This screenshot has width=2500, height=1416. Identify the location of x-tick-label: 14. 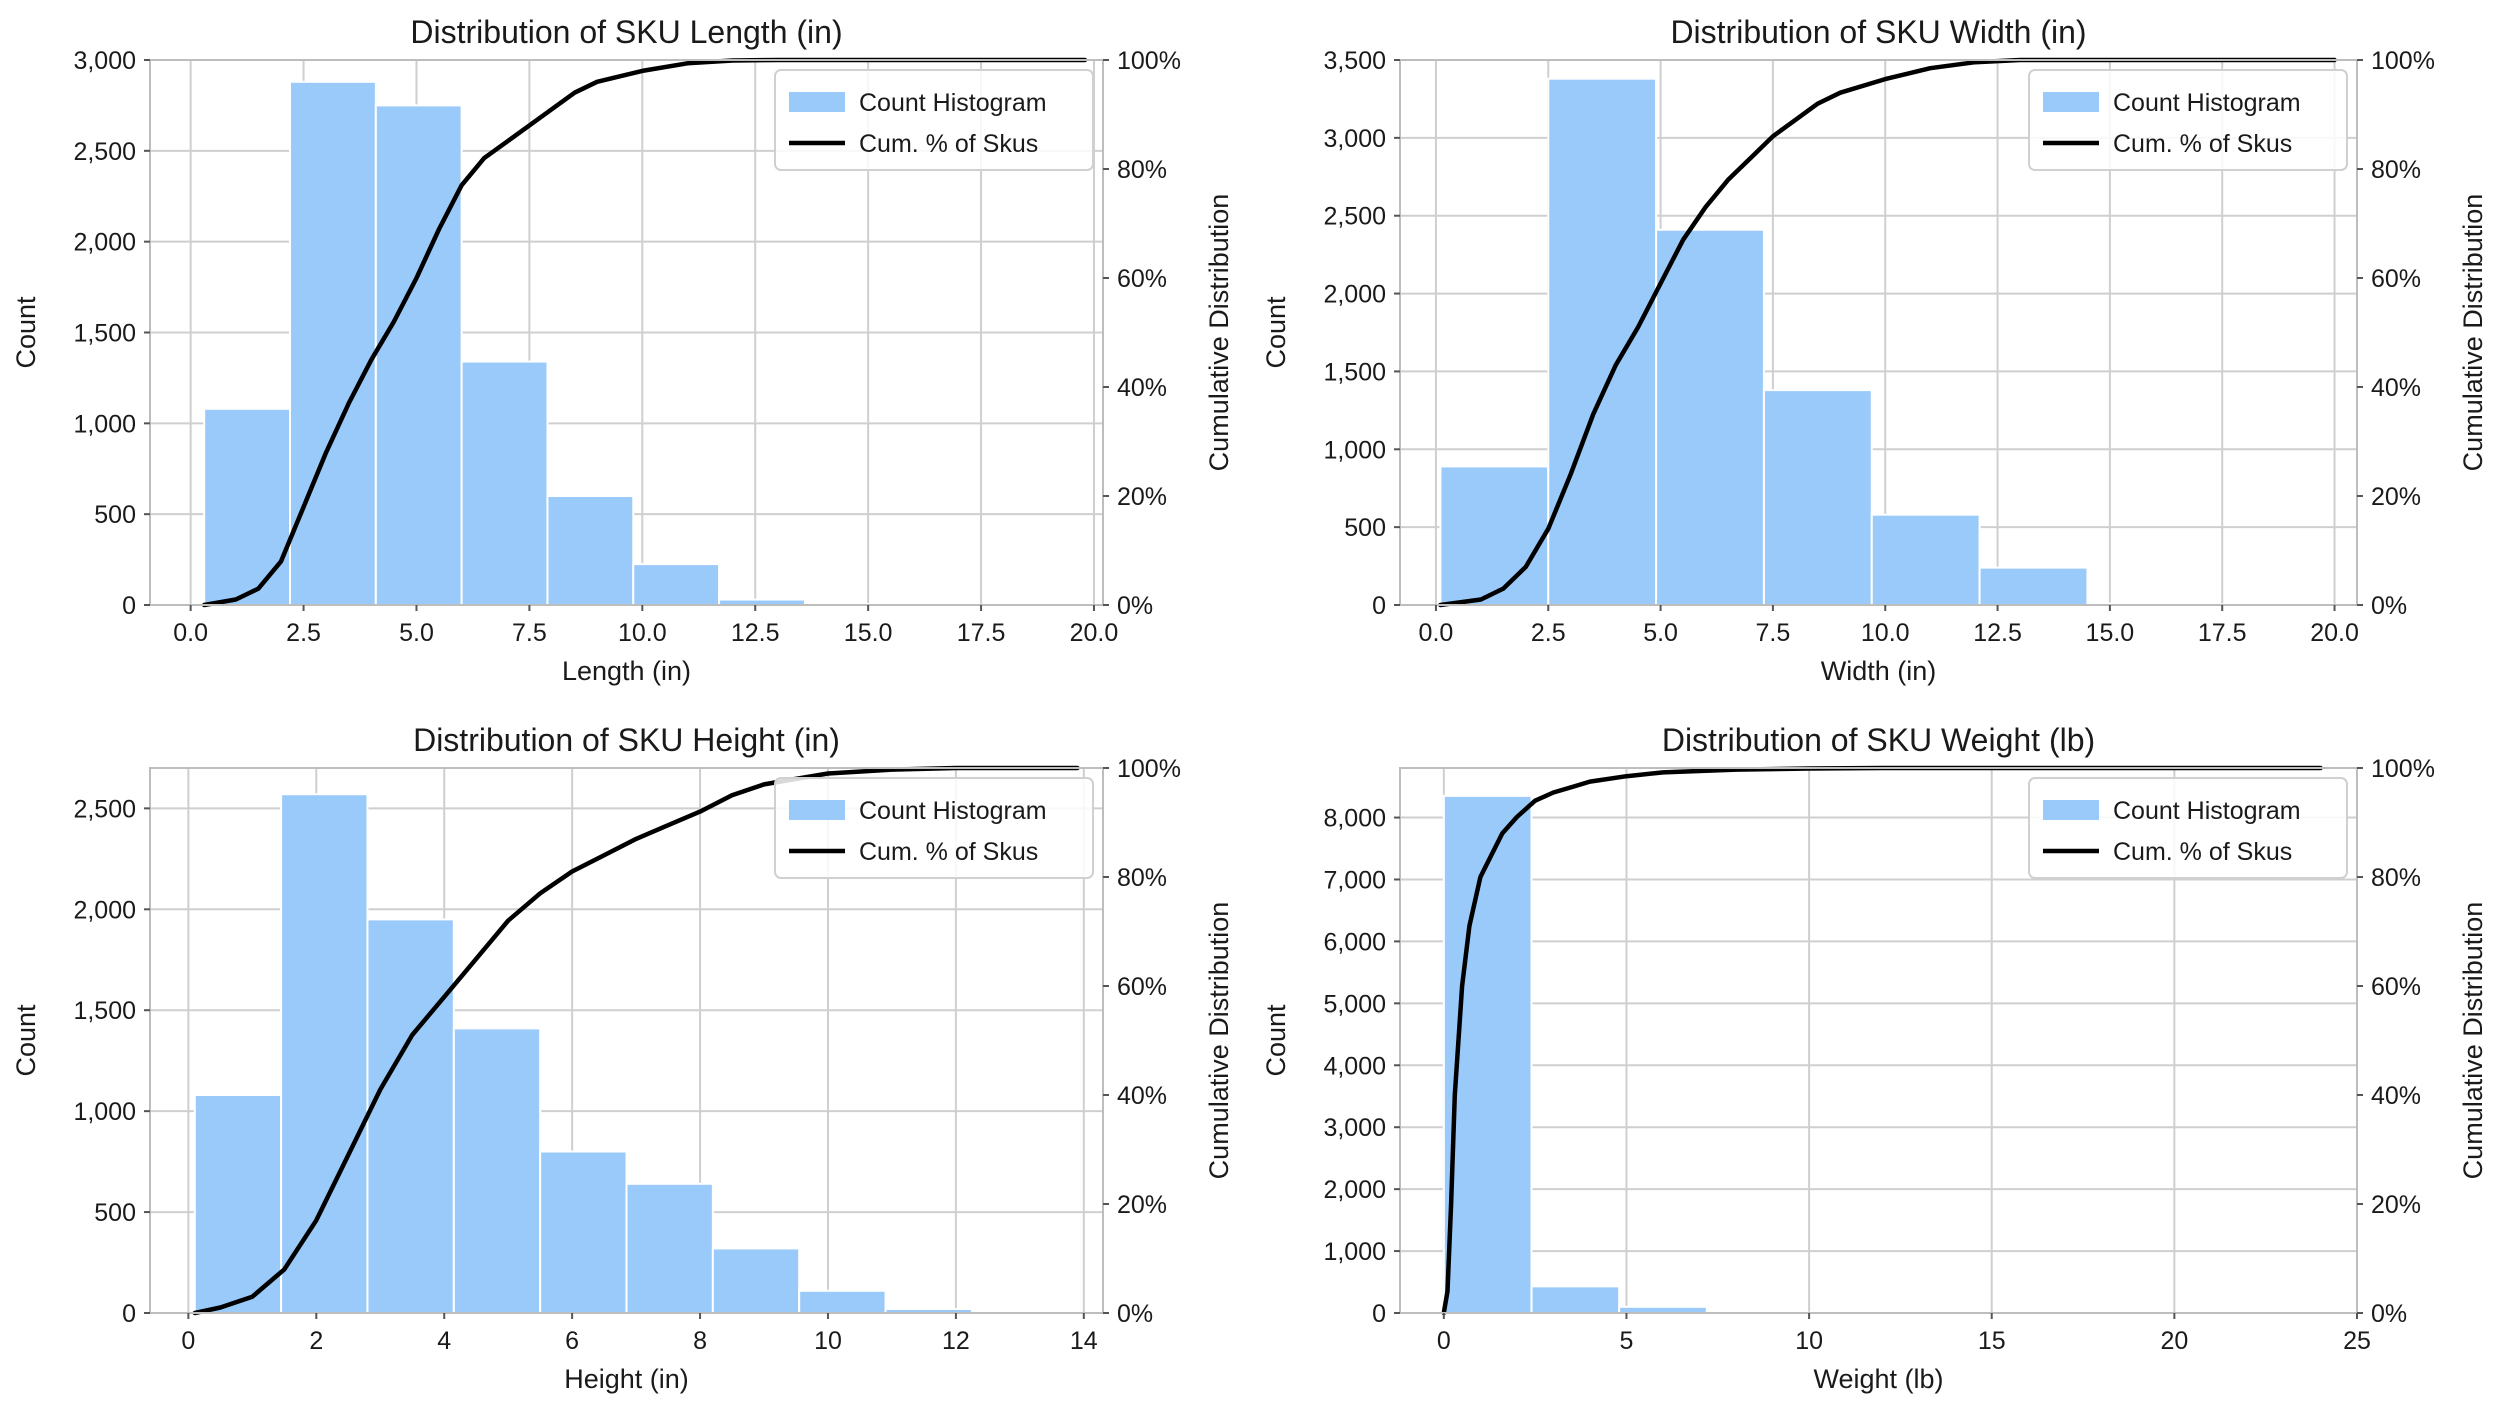
(1084, 1341).